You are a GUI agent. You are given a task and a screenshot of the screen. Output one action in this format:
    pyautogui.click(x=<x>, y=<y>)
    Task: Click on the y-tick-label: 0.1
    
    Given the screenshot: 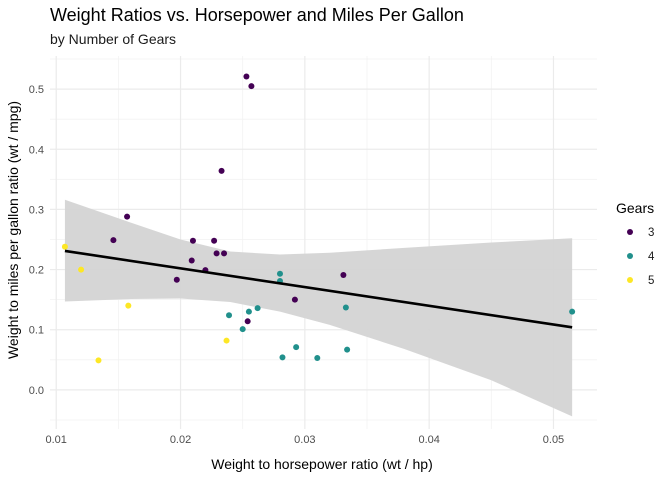 What is the action you would take?
    pyautogui.click(x=36, y=331)
    